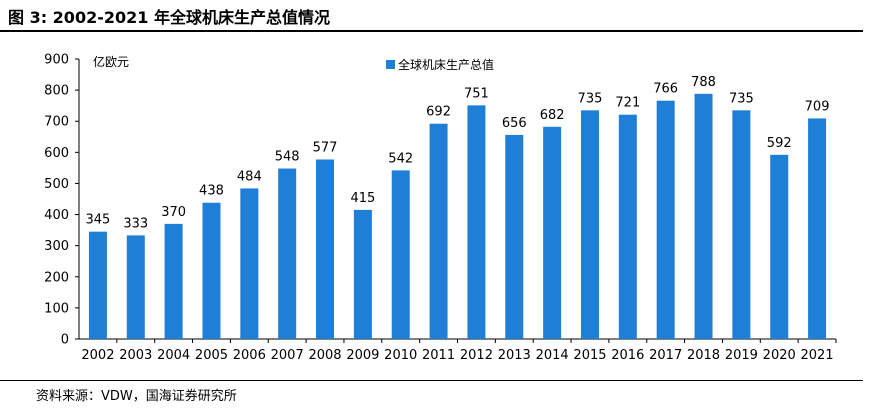 The height and width of the screenshot is (408, 871). I want to click on data-label-2006: 484, so click(249, 176).